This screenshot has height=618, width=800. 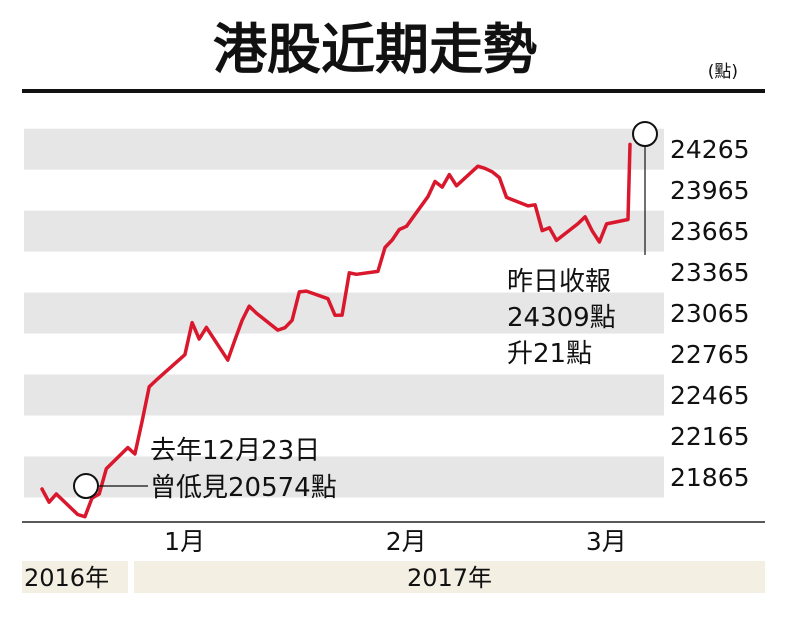 I want to click on month-labels: 1月 2月 3月, so click(x=395, y=541).